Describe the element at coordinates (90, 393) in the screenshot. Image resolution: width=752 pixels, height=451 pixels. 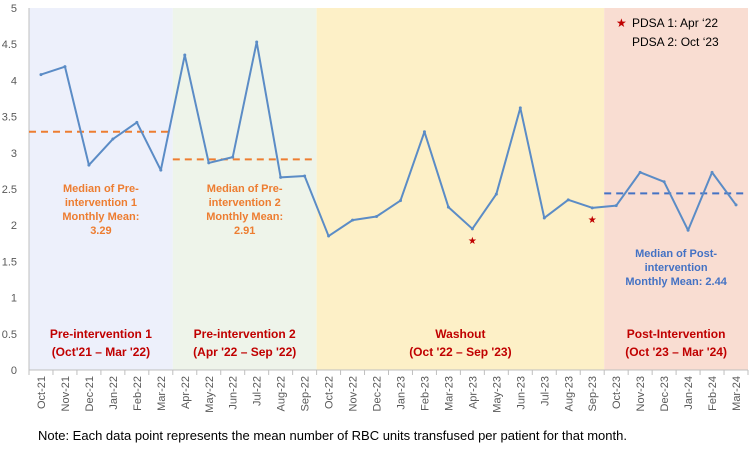
I see `x-tick-label: Dec-21` at that location.